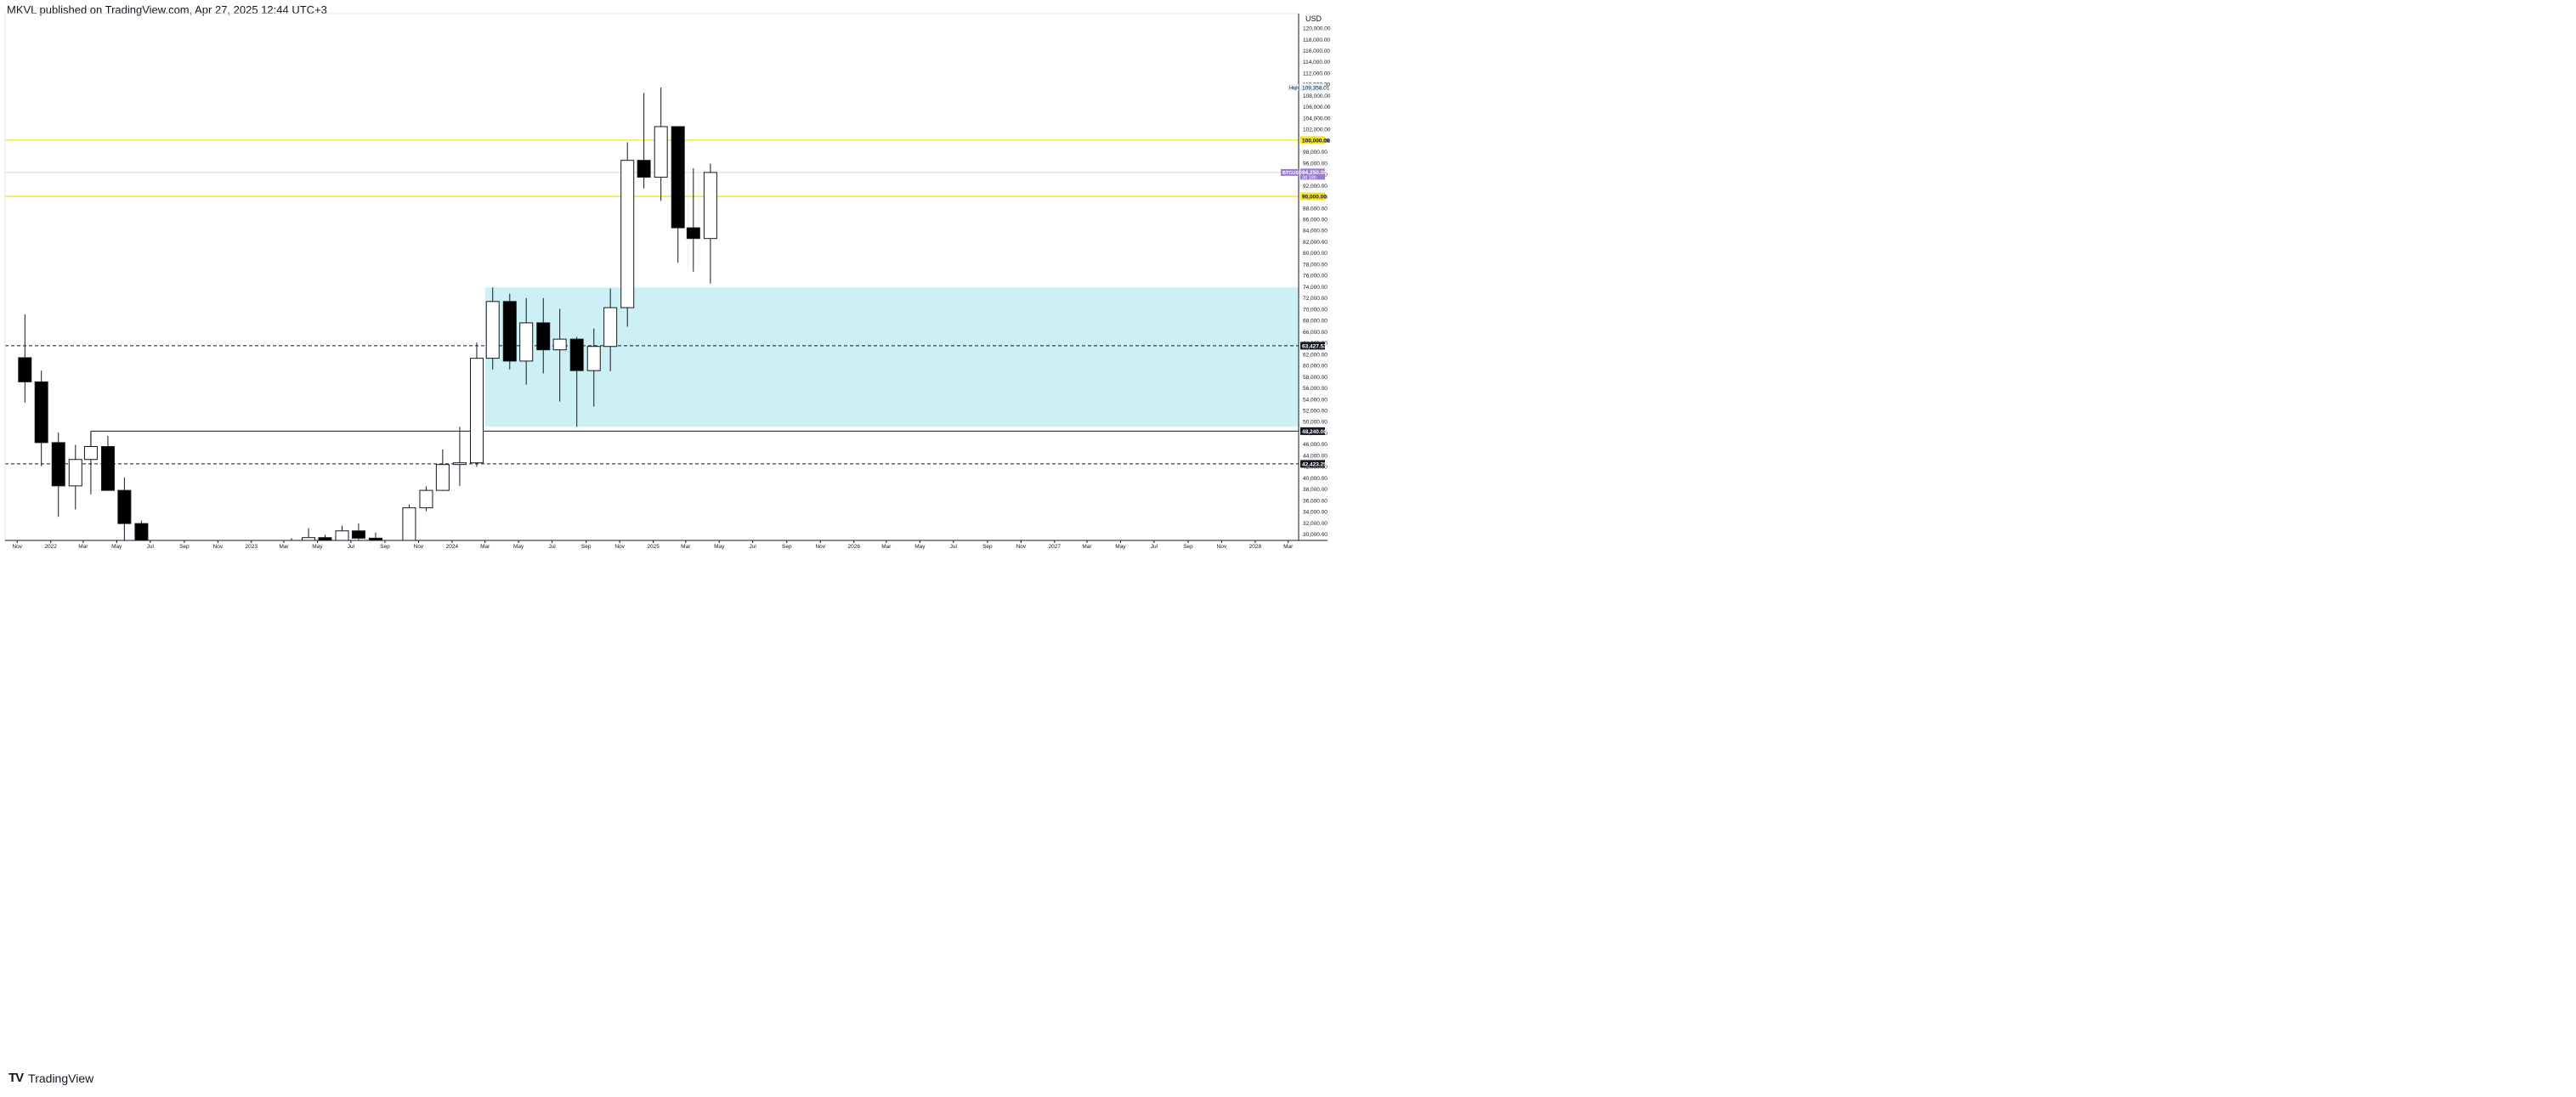 This screenshot has height=1097, width=2576. What do you see at coordinates (1315, 243) in the screenshot?
I see `price-tick-label: 82,000.00` at bounding box center [1315, 243].